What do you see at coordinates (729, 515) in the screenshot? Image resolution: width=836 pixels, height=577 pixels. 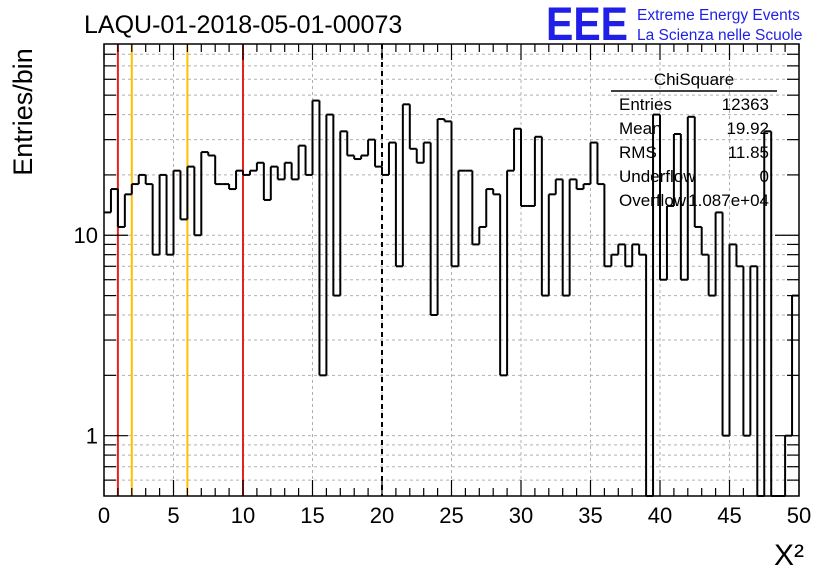 I see `x-tick-label: 45` at bounding box center [729, 515].